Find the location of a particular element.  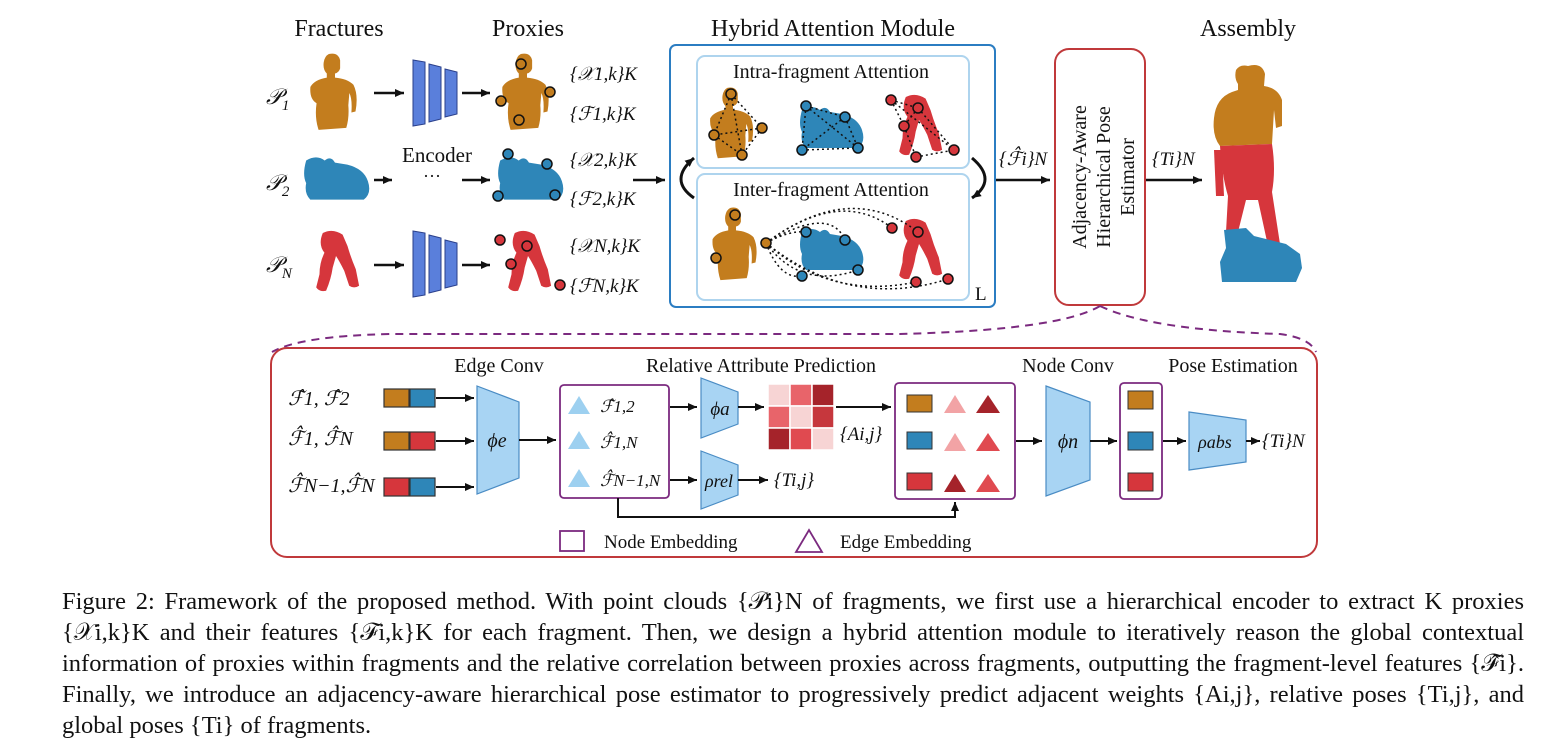

edge-feature-box is located at coordinates (614, 441).